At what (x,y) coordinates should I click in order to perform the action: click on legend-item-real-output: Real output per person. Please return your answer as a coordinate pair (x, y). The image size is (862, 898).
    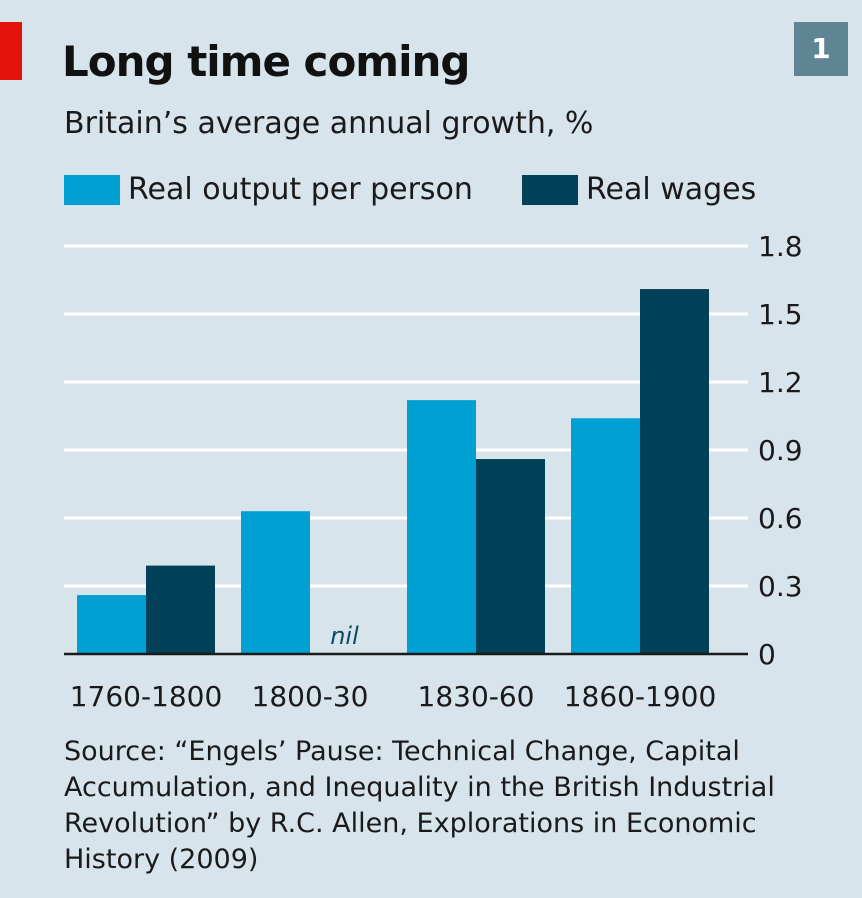
    Looking at the image, I should click on (268, 190).